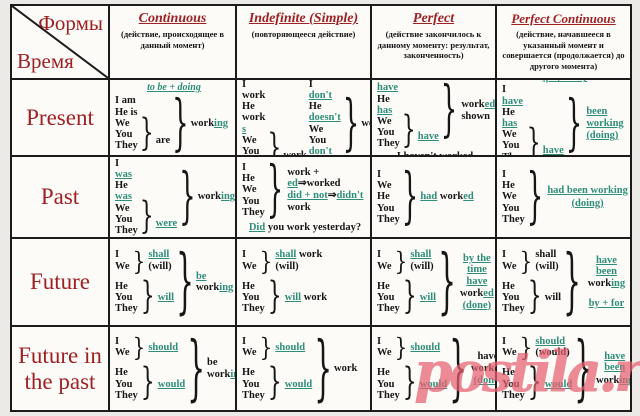  I want to click on corner-label-forms: Формы, so click(70, 23).